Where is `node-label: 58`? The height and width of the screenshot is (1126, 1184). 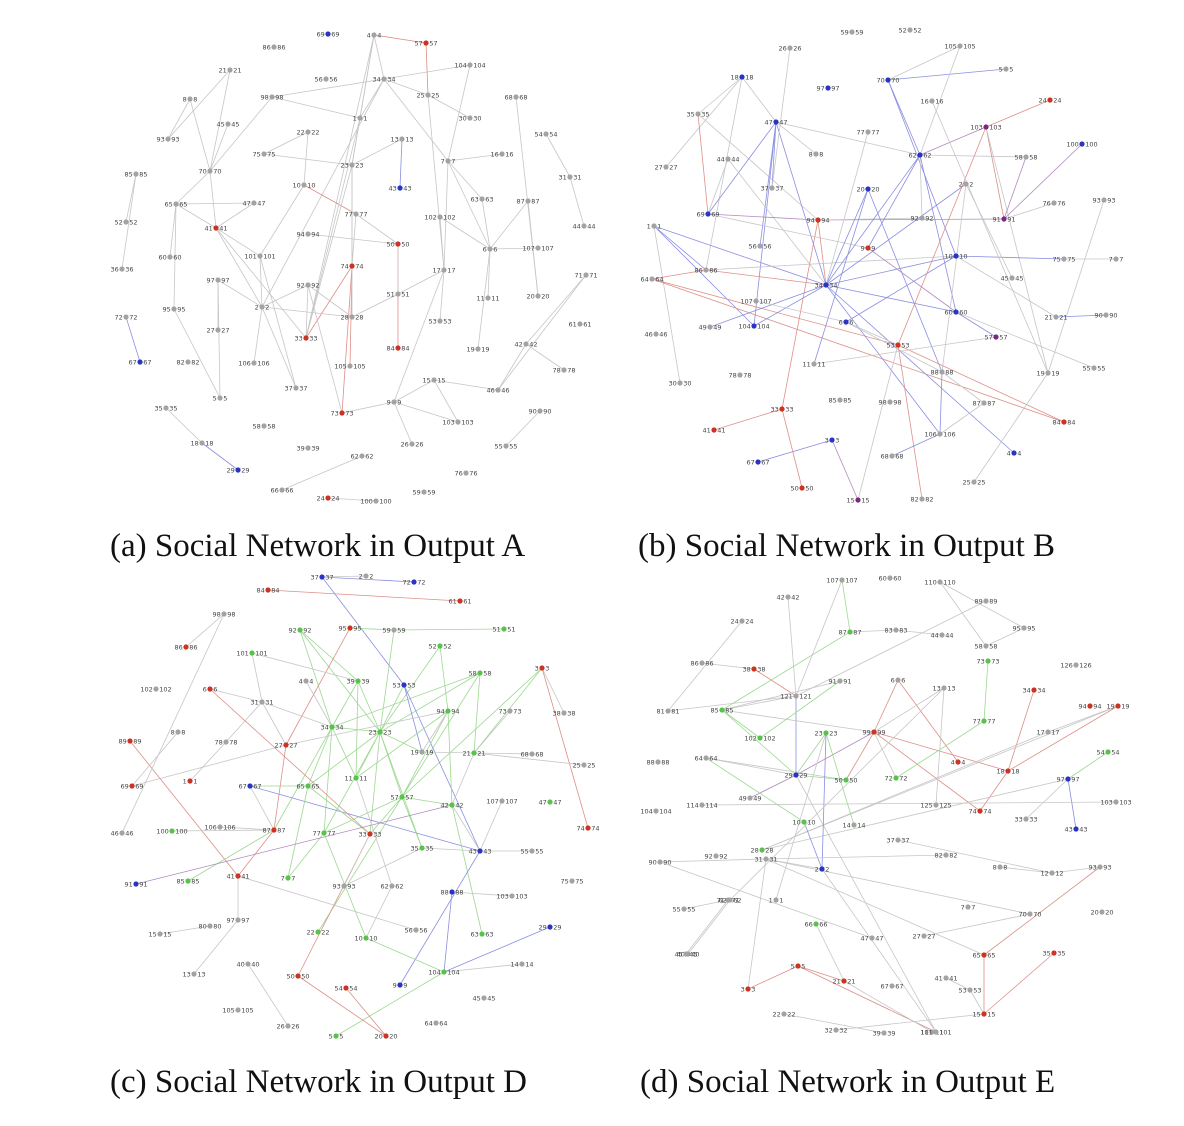 node-label: 58 is located at coordinates (1019, 157).